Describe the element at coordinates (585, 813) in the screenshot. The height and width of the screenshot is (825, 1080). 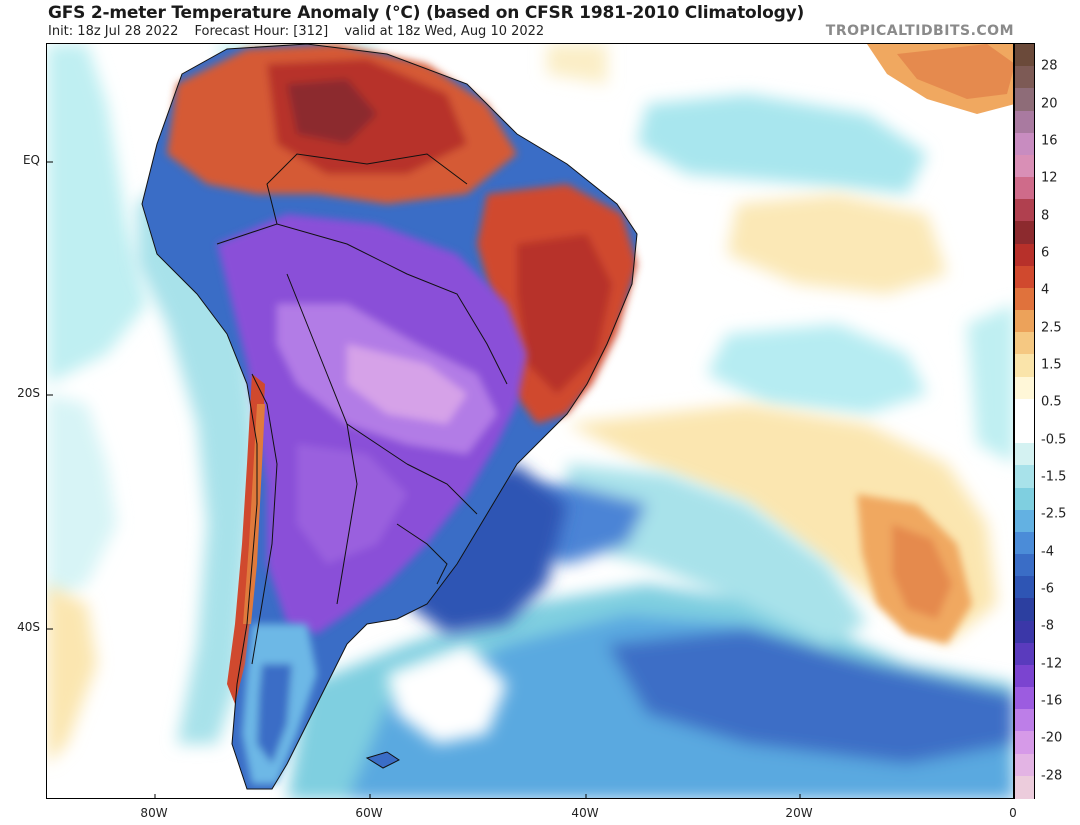
I see `lon-label-40w: 40W` at that location.